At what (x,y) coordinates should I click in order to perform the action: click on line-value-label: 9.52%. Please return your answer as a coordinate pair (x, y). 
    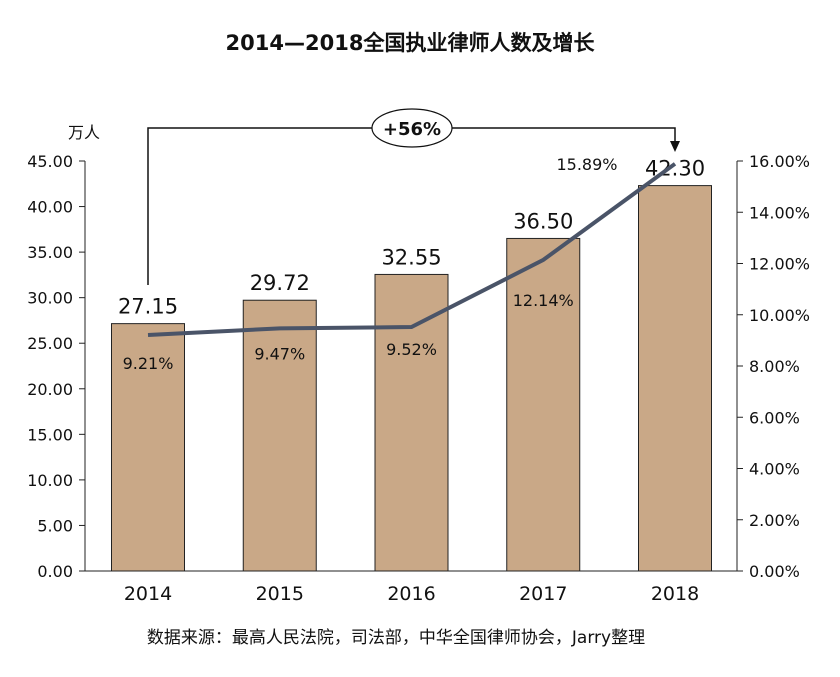
    Looking at the image, I should click on (411, 349).